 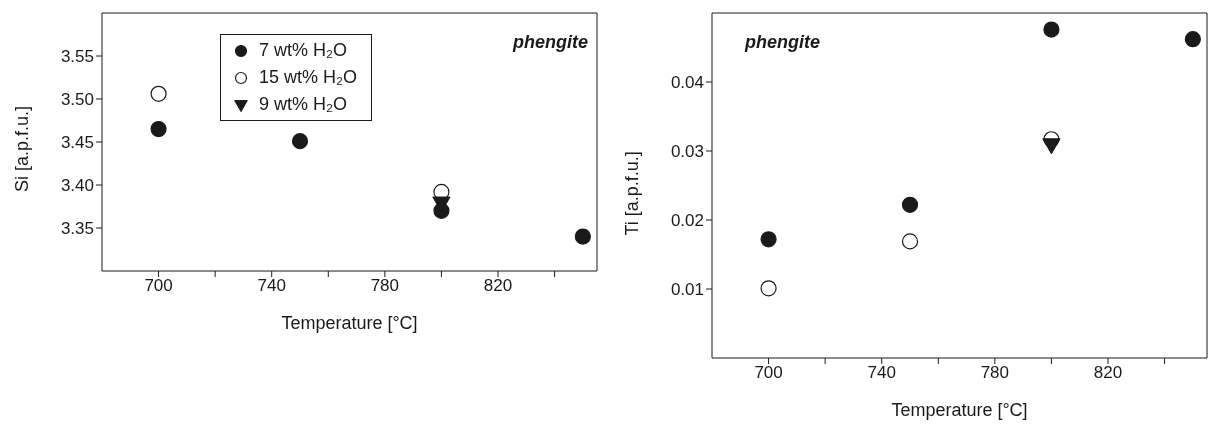 I want to click on legend-label: 7 wt% H₂O, so click(x=303, y=50).